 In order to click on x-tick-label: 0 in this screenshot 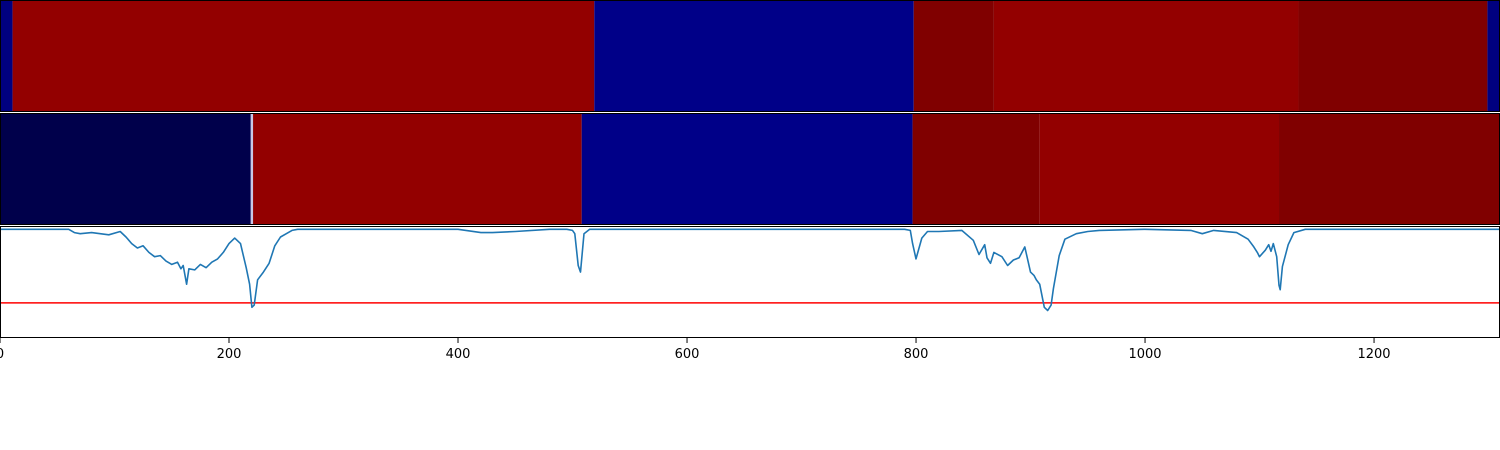, I will do `click(2, 354)`.